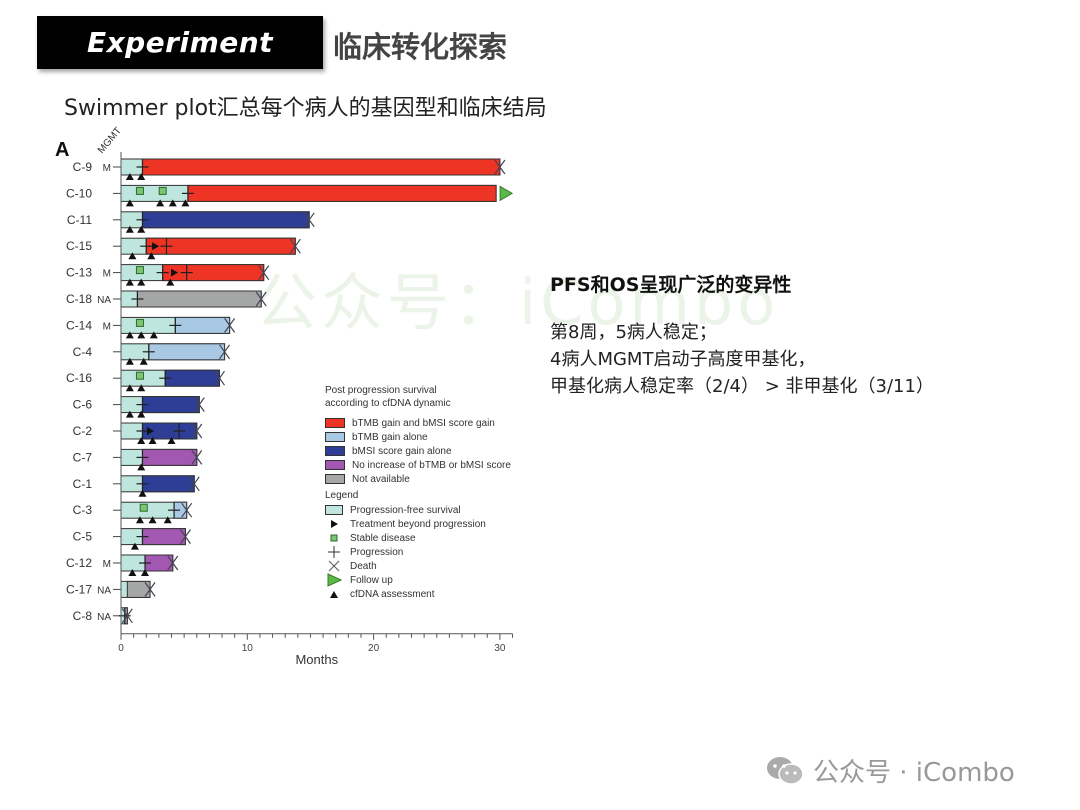 This screenshot has width=1080, height=810. I want to click on legend-item: Follow up, so click(418, 580).